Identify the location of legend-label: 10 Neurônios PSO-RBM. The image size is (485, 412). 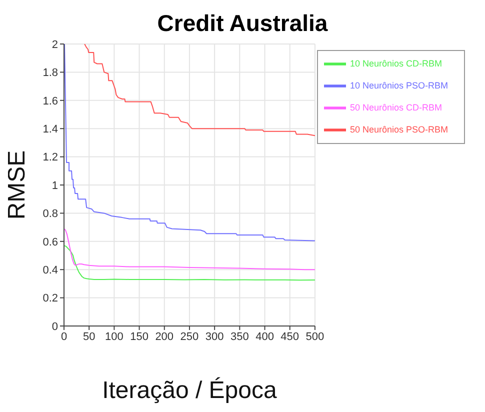
(399, 85).